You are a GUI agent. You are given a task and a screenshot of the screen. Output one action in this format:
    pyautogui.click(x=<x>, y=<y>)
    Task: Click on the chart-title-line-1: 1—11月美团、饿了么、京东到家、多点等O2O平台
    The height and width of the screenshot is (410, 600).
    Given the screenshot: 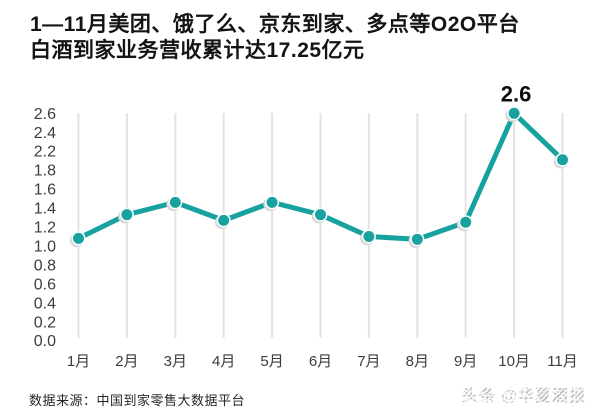 What is the action you would take?
    pyautogui.click(x=275, y=24)
    